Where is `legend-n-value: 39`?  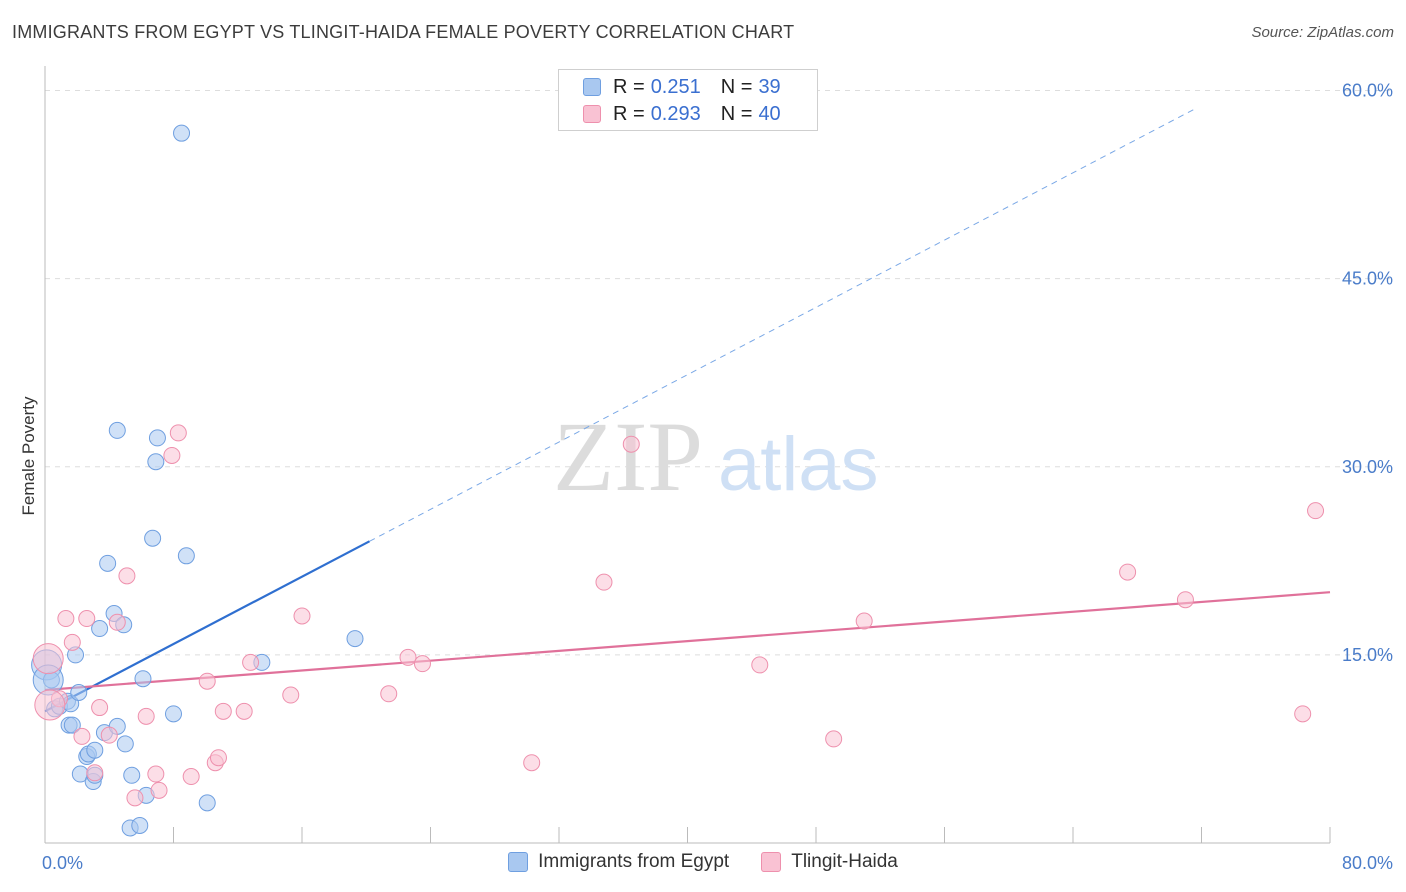
legend-n-value: 39 is located at coordinates (769, 86).